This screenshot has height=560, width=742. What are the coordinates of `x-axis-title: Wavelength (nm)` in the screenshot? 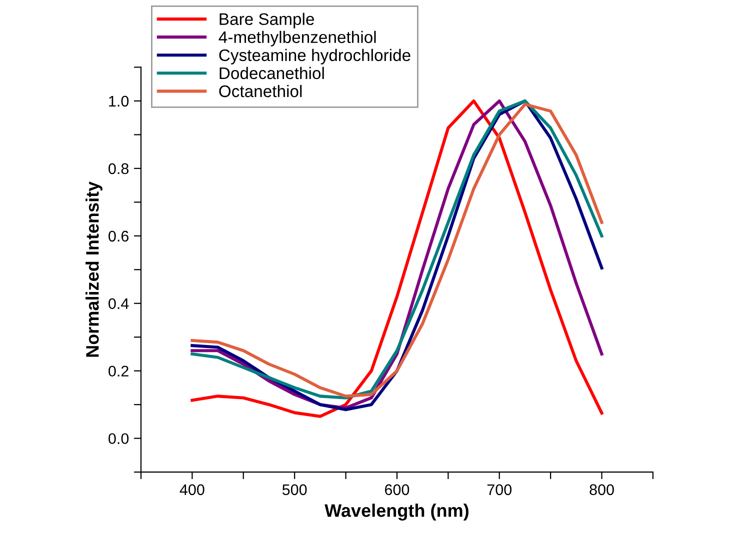 It's located at (396, 512).